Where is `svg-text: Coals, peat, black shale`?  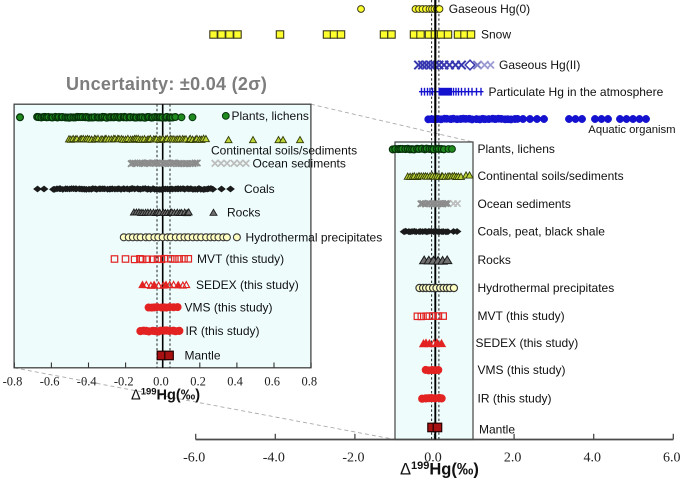 svg-text: Coals, peat, black shale is located at coordinates (542, 232).